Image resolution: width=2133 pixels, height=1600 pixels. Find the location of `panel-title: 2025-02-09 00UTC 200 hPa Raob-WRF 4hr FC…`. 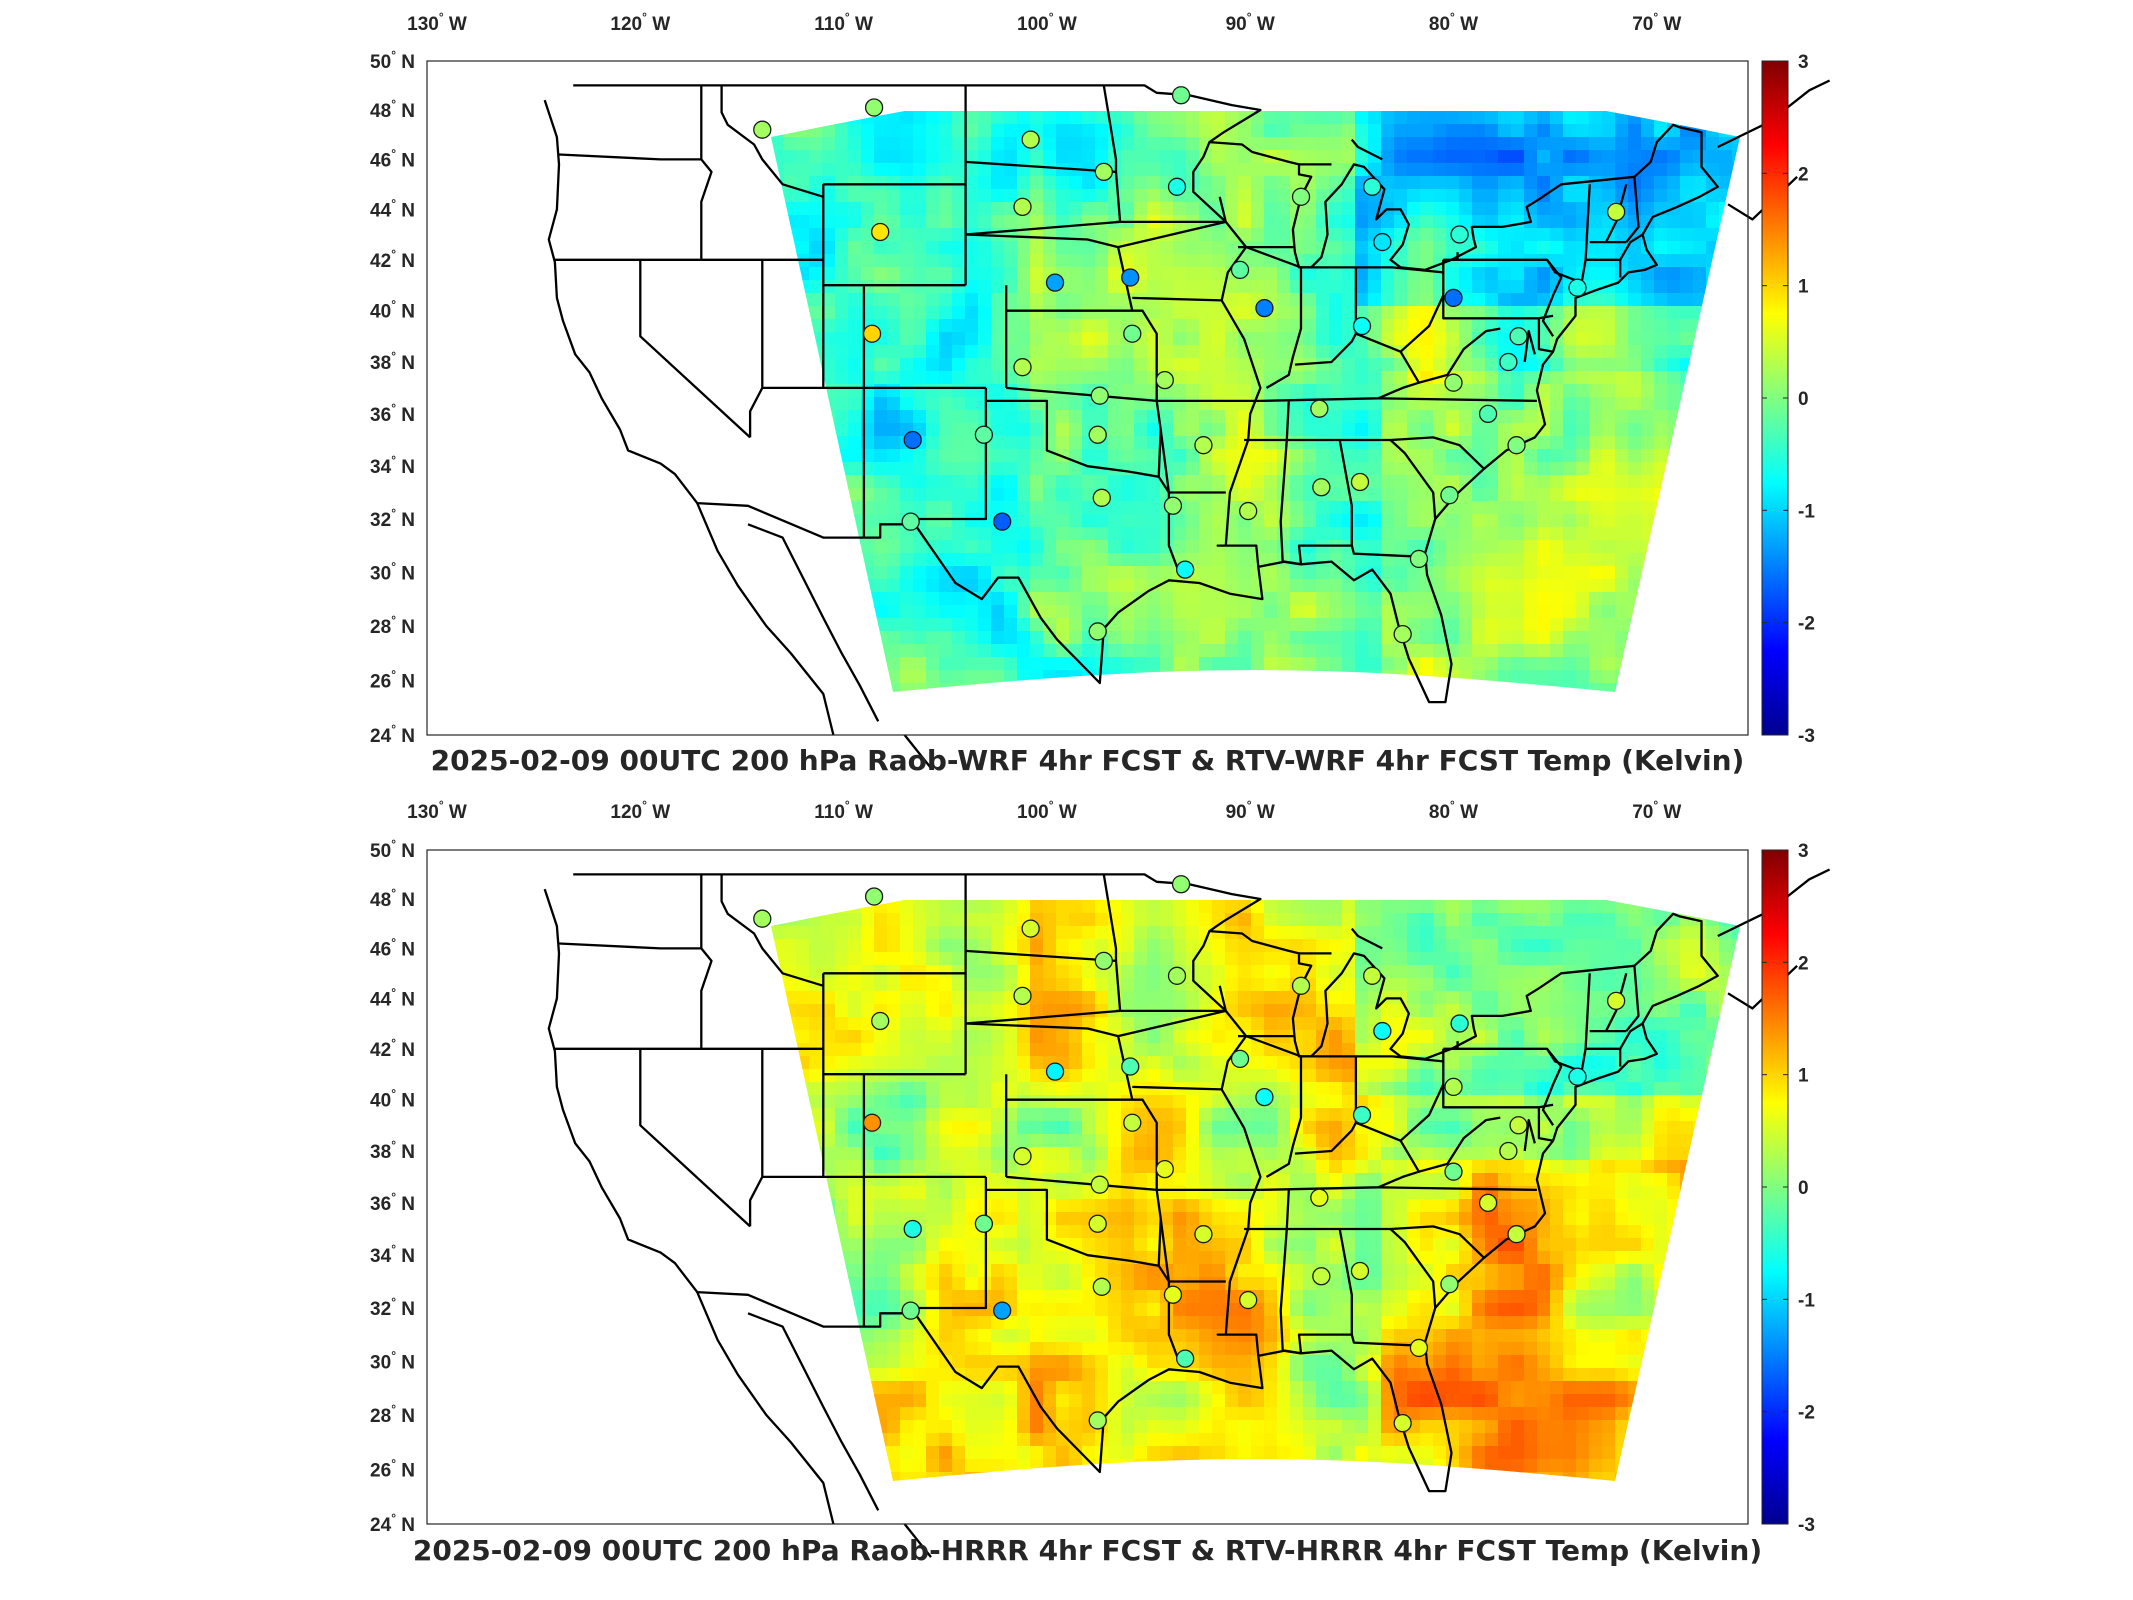

panel-title: 2025-02-09 00UTC 200 hPa Raob-WRF 4hr FC… is located at coordinates (1088, 760).